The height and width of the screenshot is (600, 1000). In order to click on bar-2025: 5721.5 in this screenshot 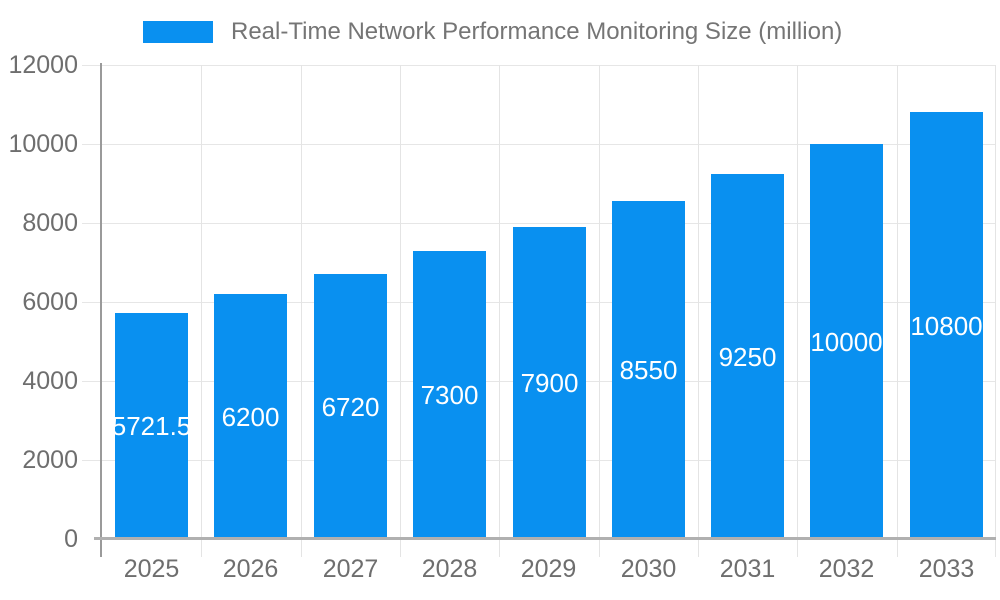, I will do `click(151, 426)`.